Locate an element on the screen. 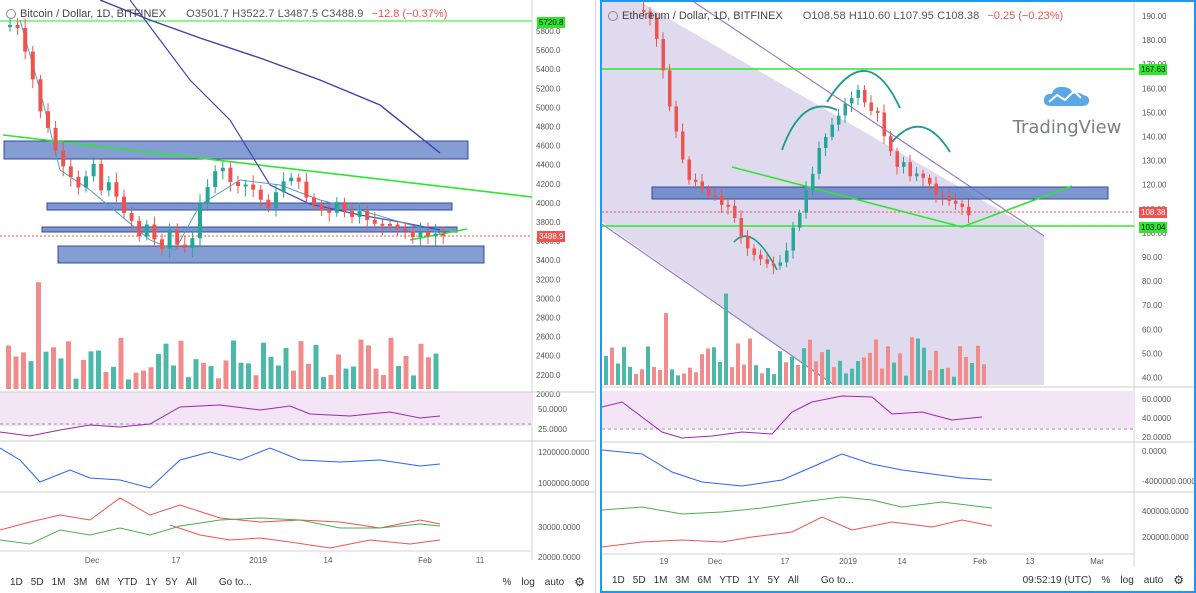 The width and height of the screenshot is (1196, 593). rsi-axis-label: 60.0000 is located at coordinates (1156, 399).